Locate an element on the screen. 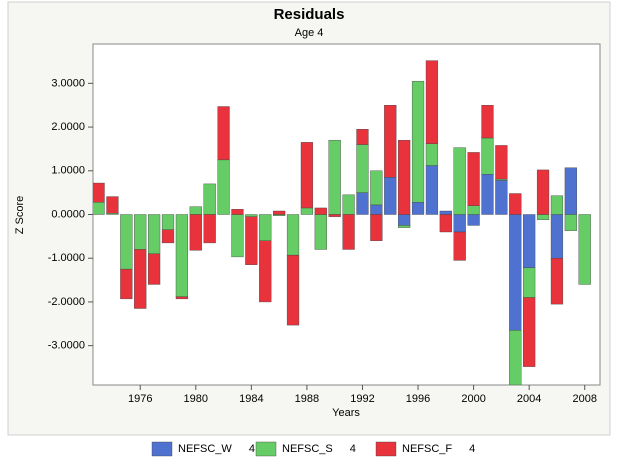 This screenshot has height=475, width=618. x-tick-label: 1996 is located at coordinates (418, 399).